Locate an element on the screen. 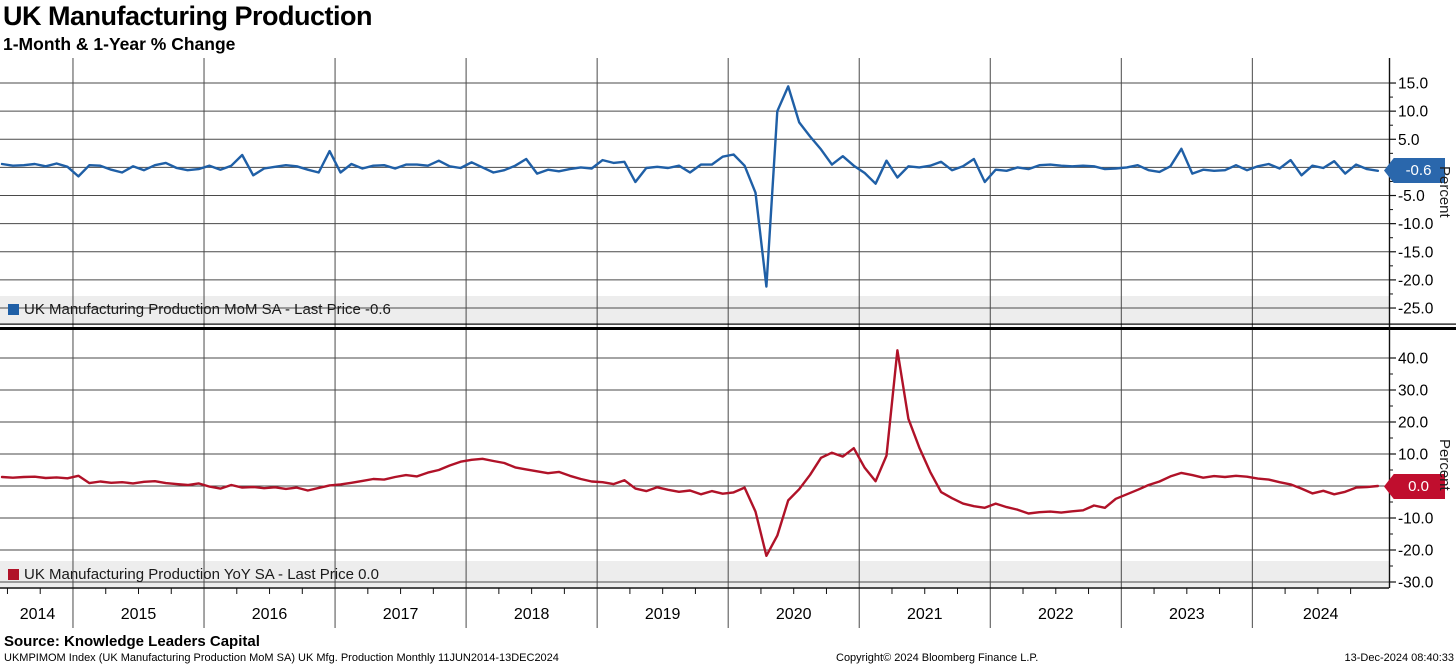  page-subtitle: 1-Month & 1-Year % Change is located at coordinates (119, 44).